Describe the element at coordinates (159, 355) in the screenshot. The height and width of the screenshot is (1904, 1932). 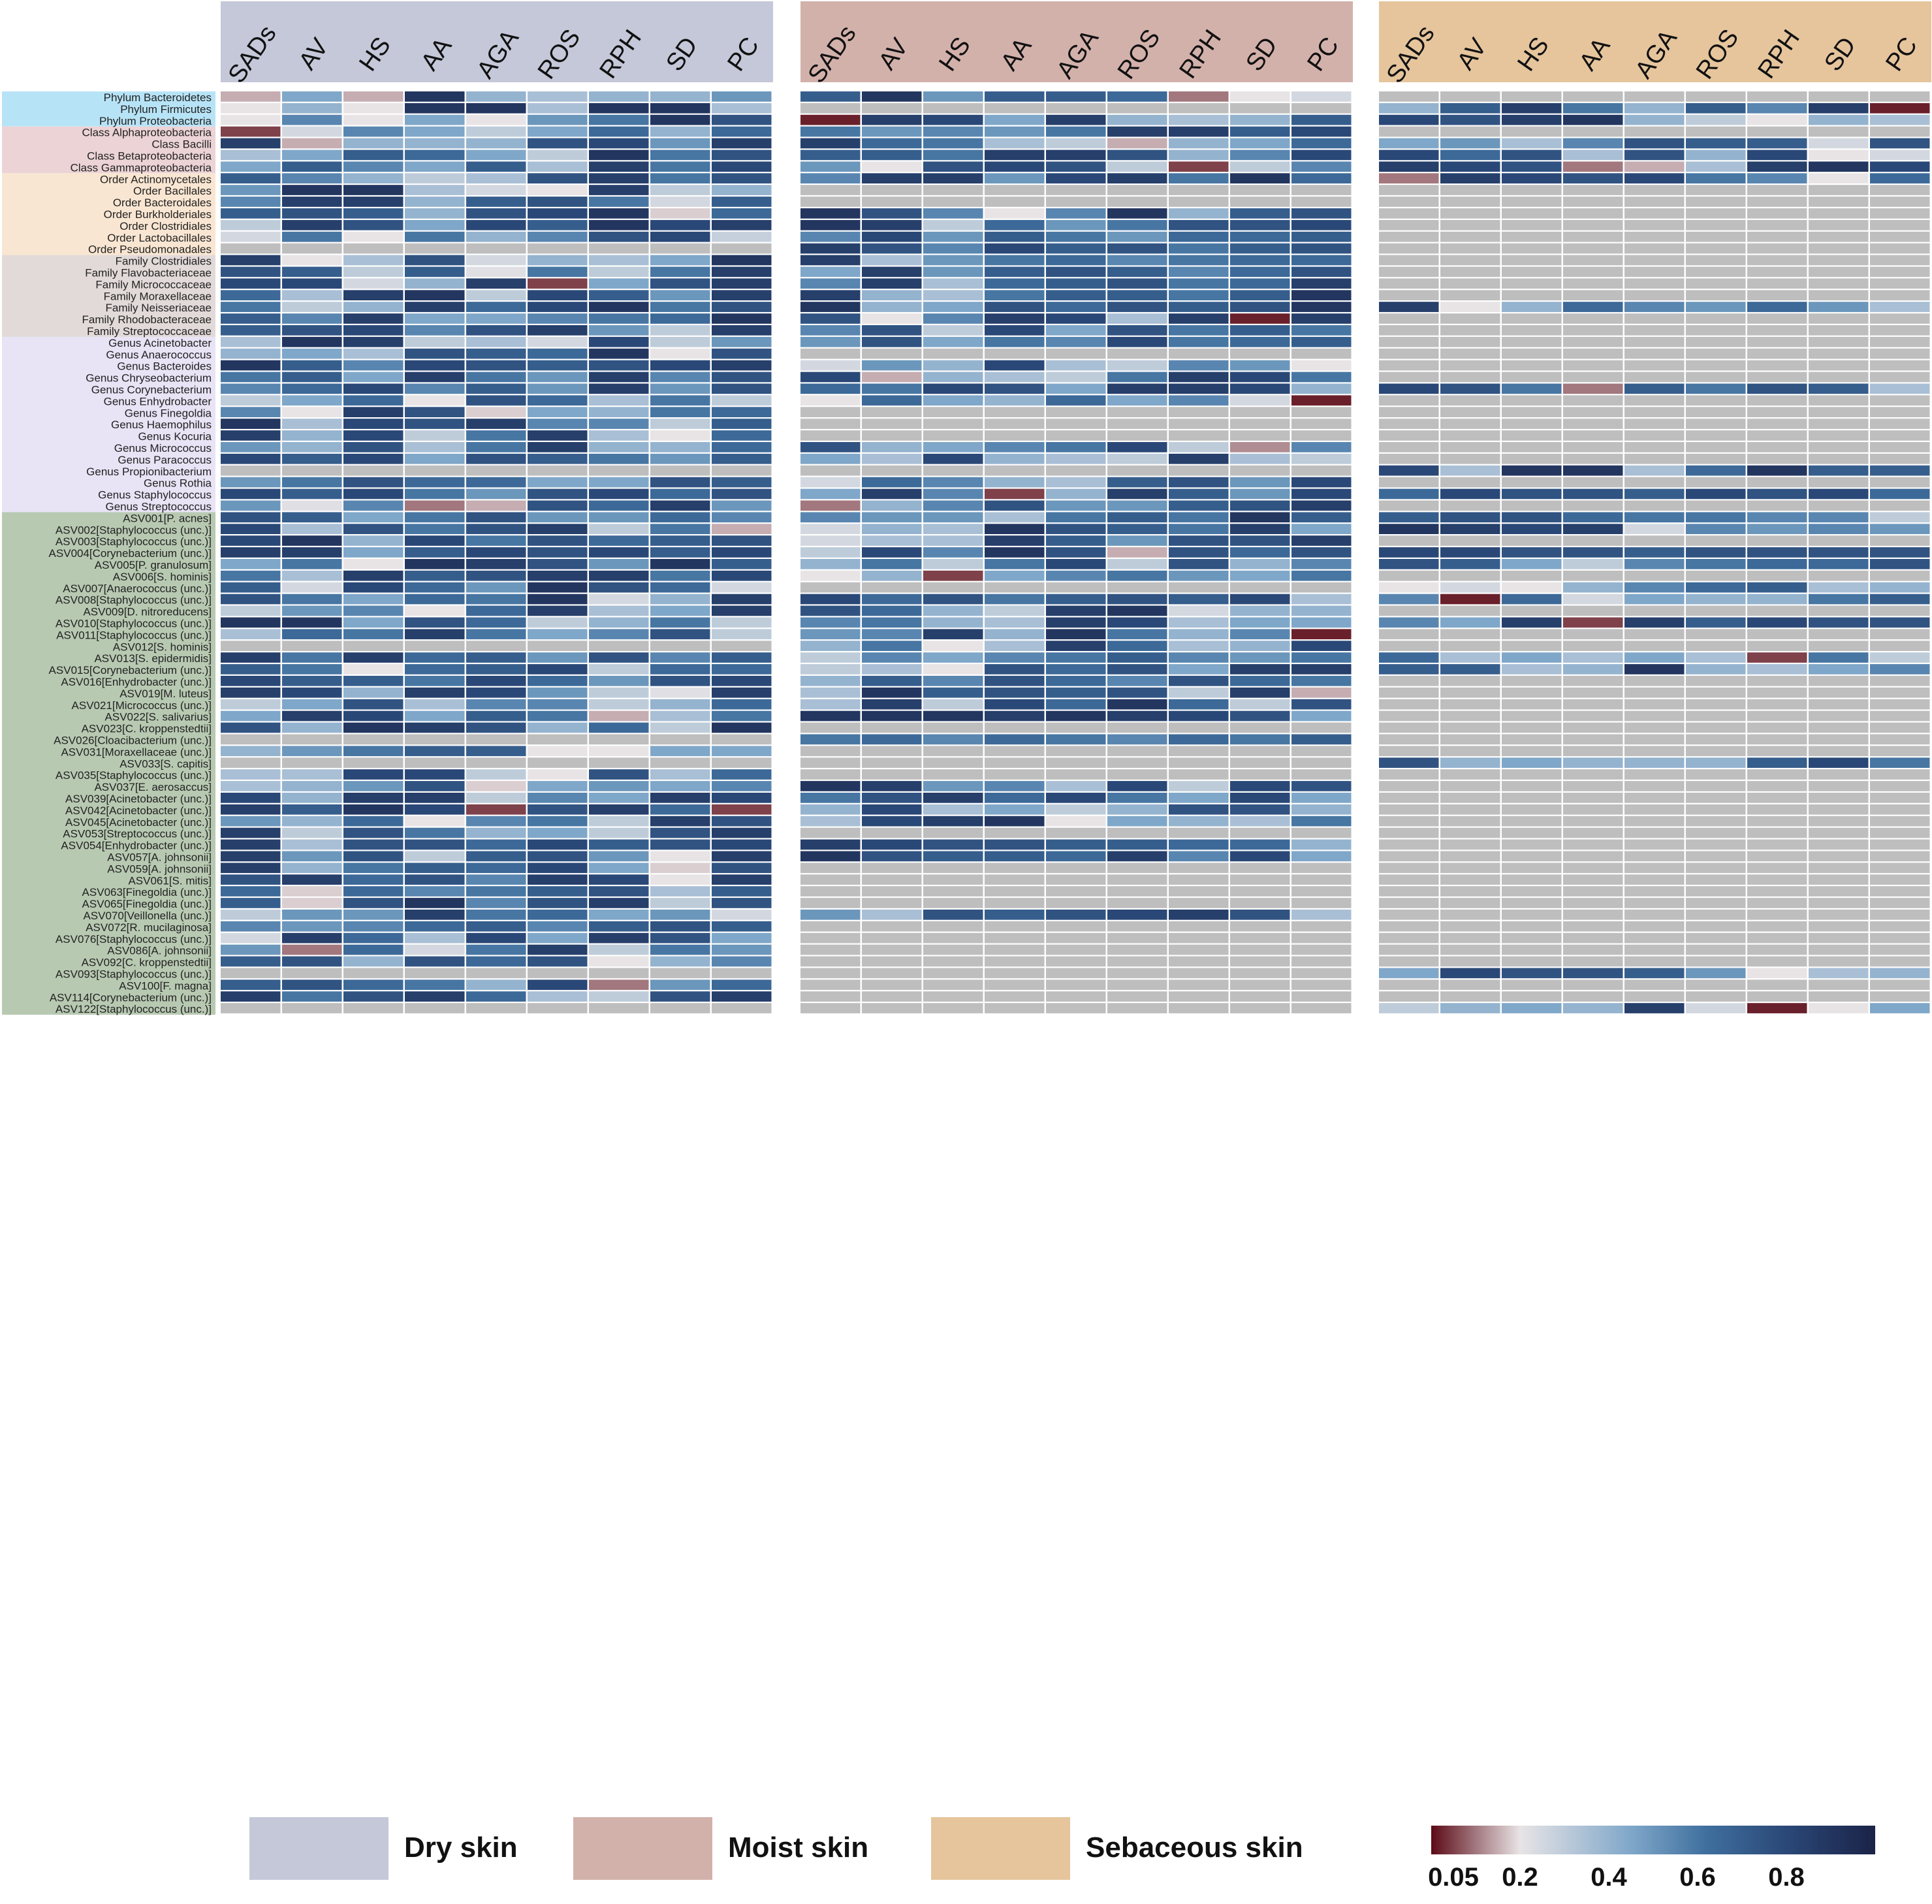
I see `row-label: Genus Anaerococcus` at that location.